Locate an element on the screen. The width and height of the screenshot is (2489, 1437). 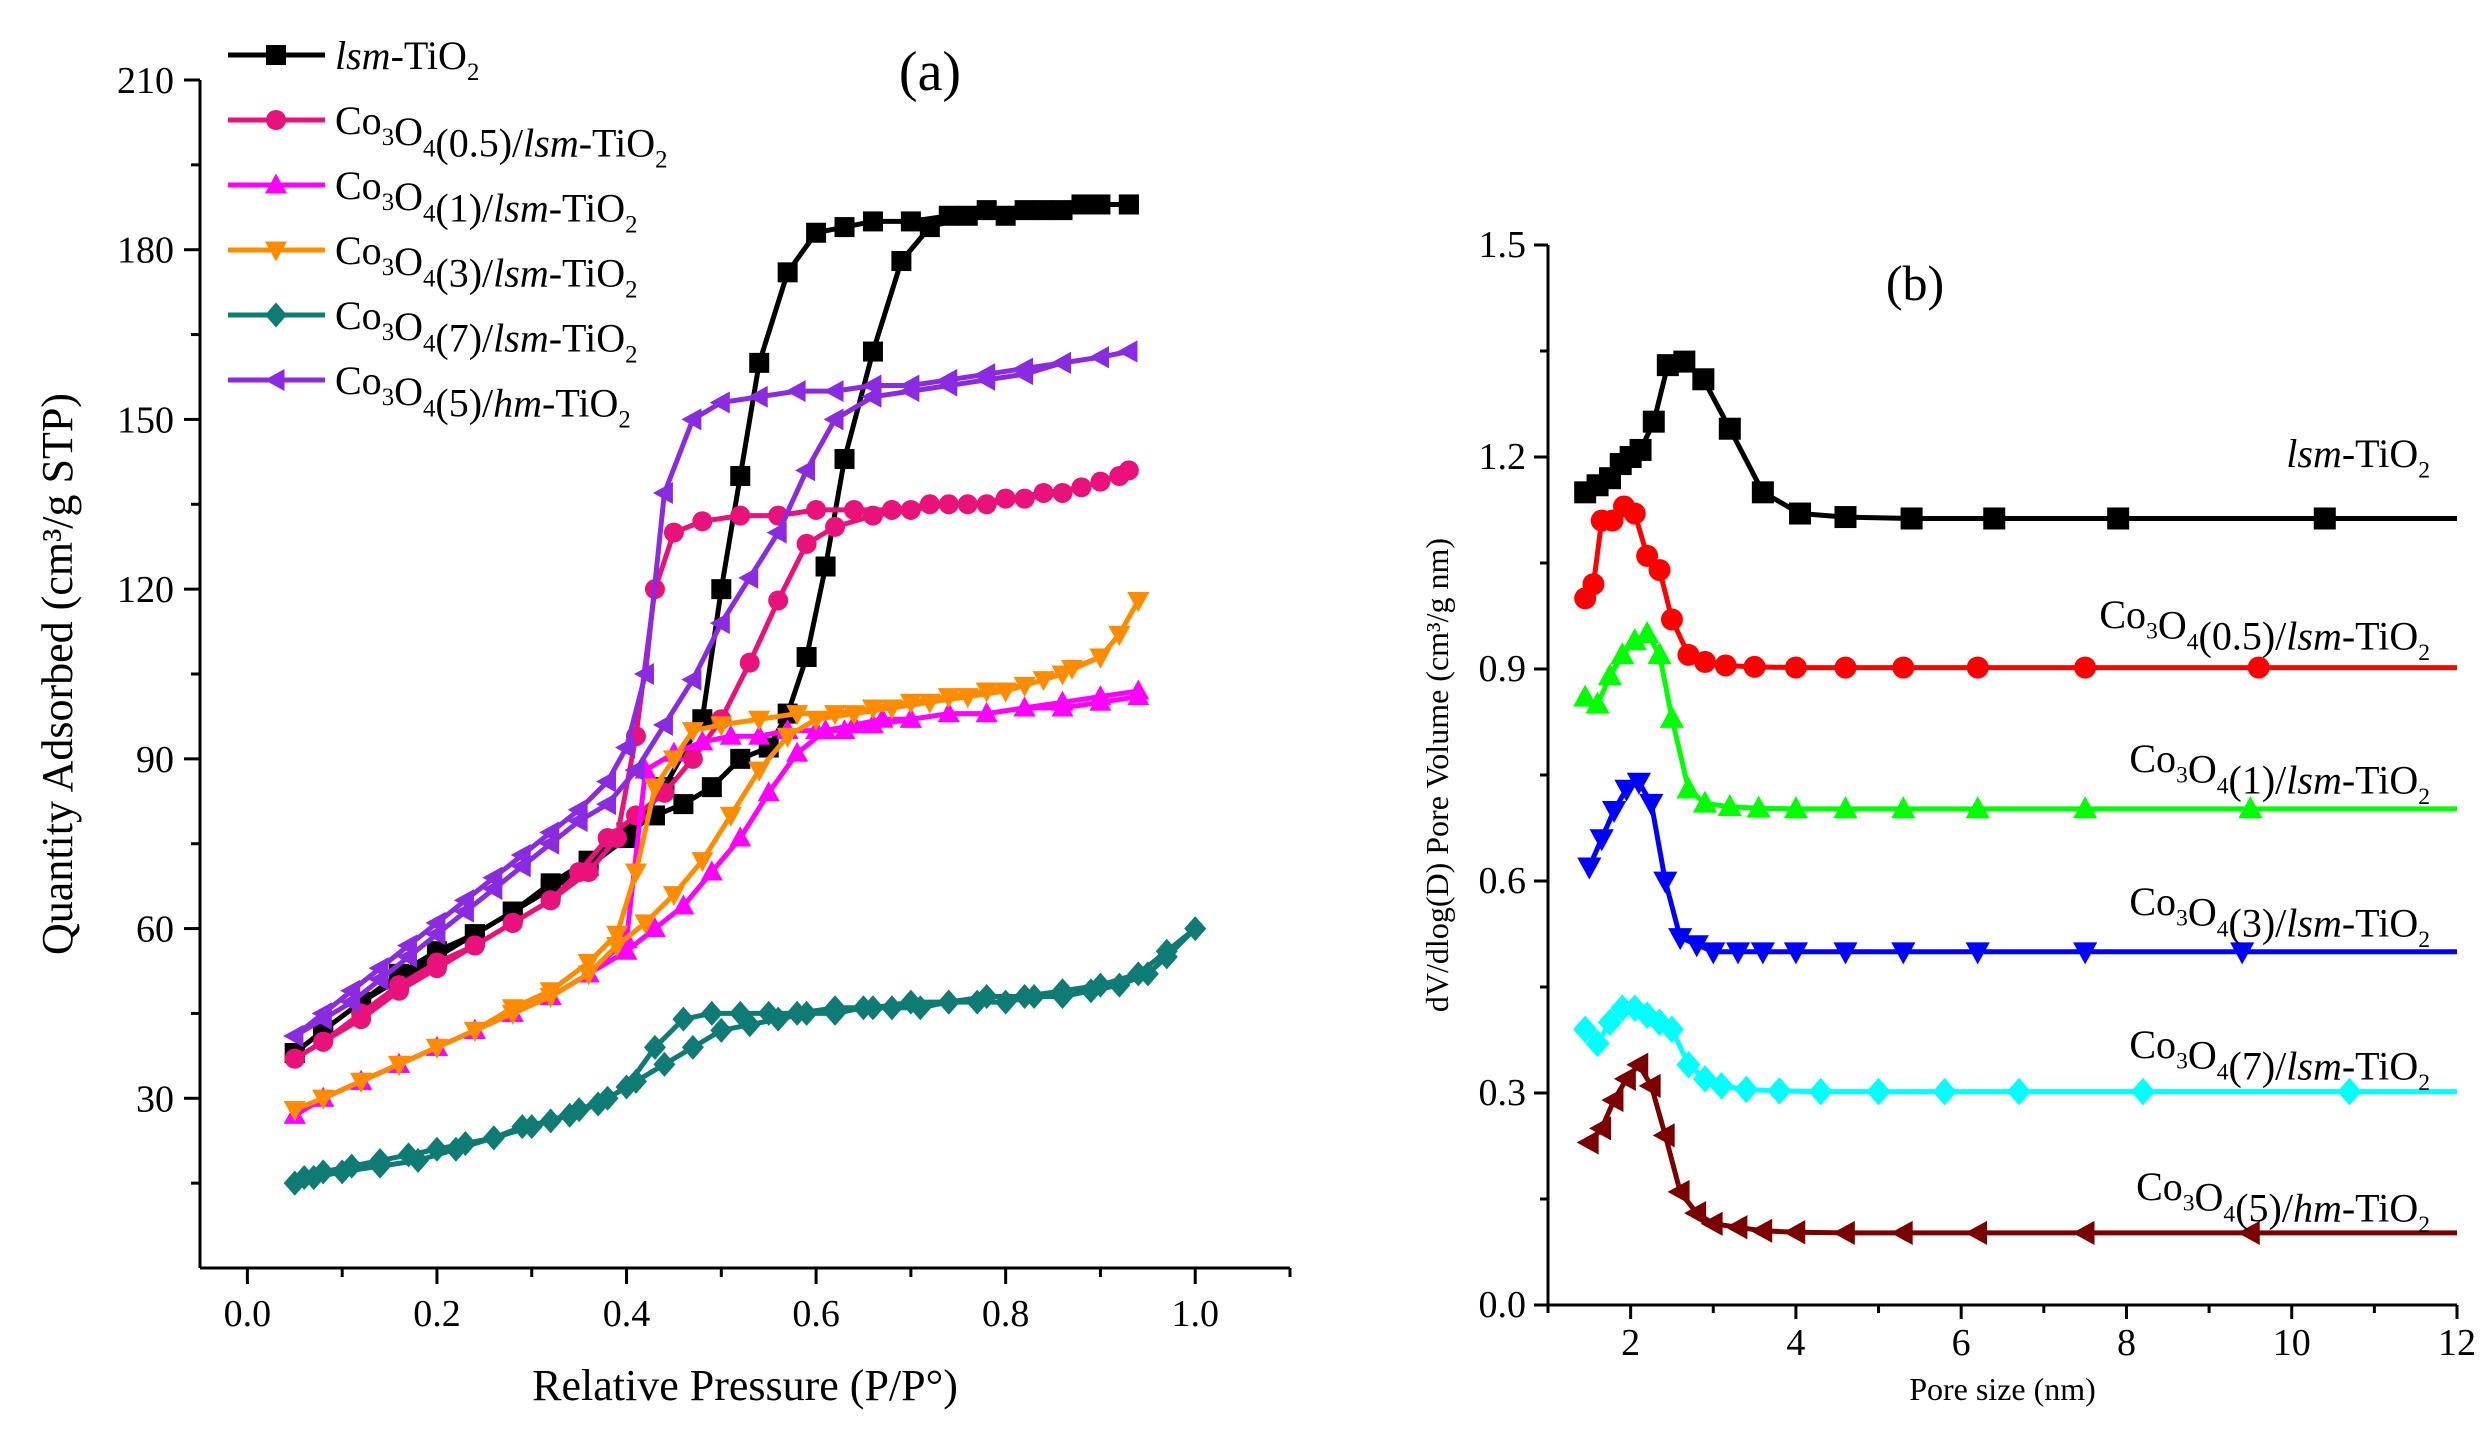
a-y-tick-label: 150 is located at coordinates (145, 420).